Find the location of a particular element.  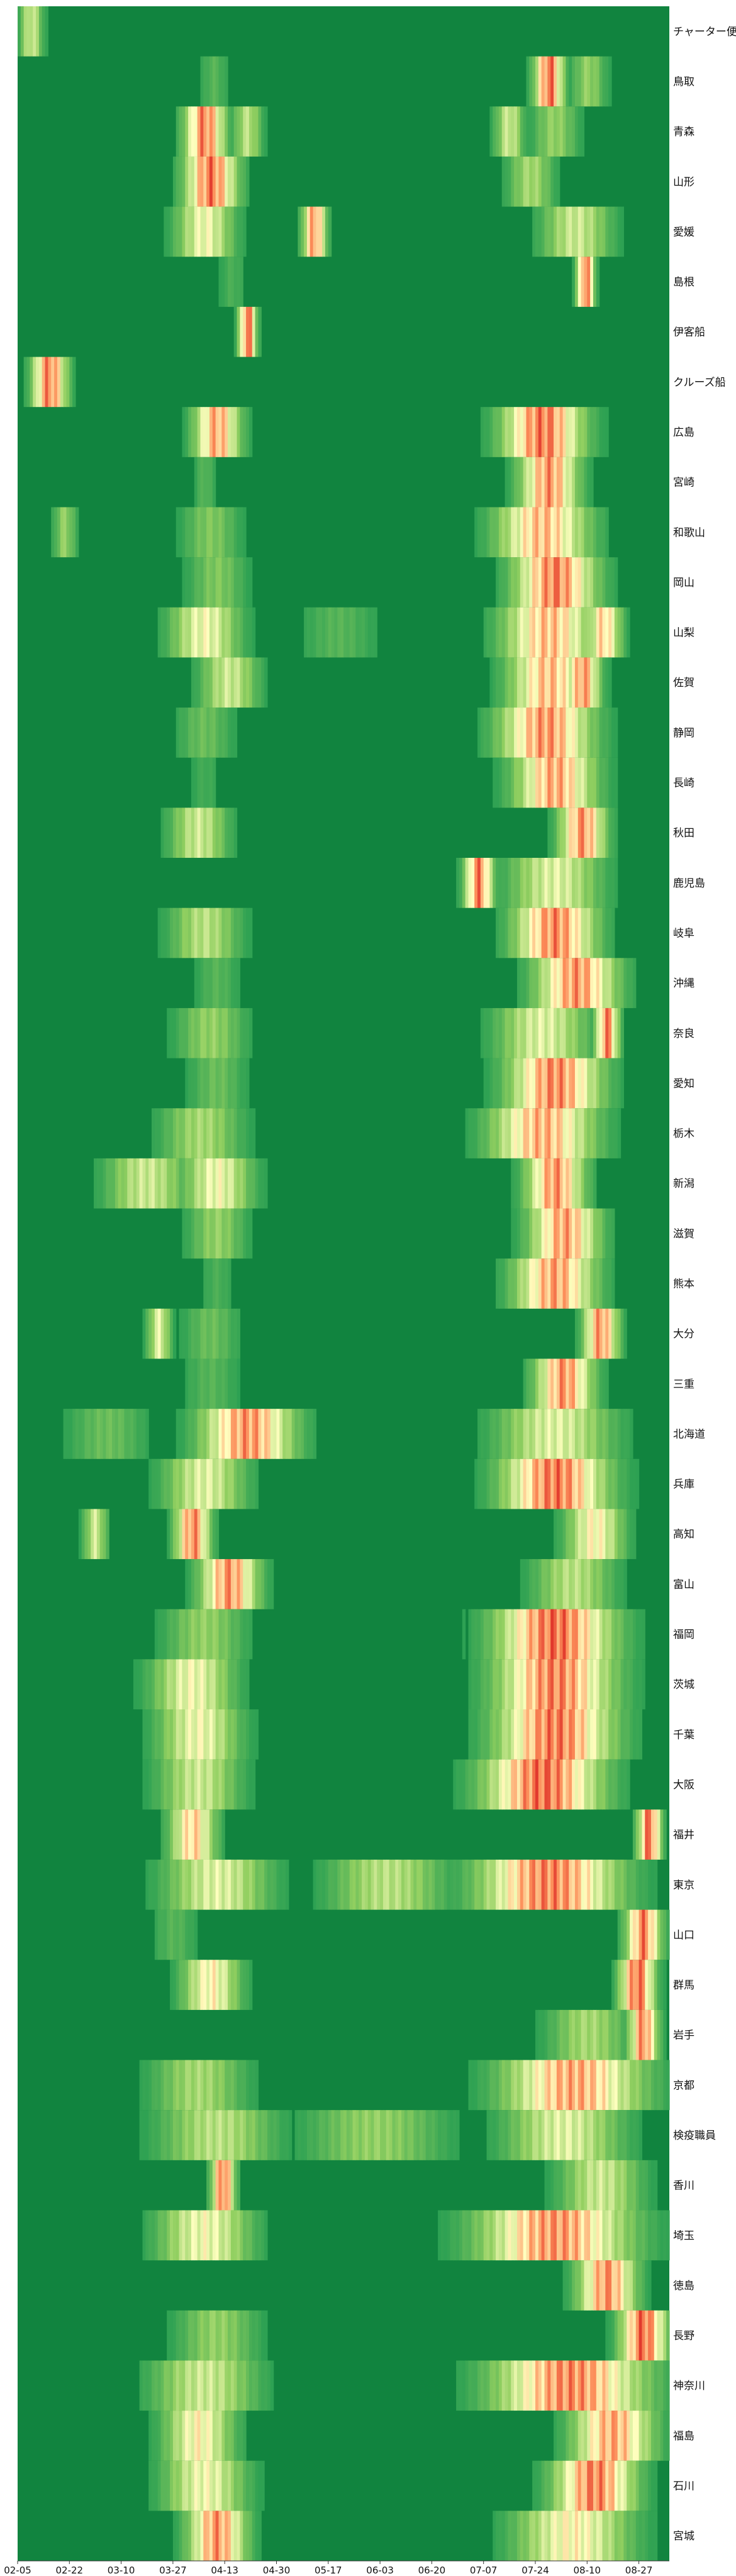

heatmap-row is located at coordinates (394, 231).